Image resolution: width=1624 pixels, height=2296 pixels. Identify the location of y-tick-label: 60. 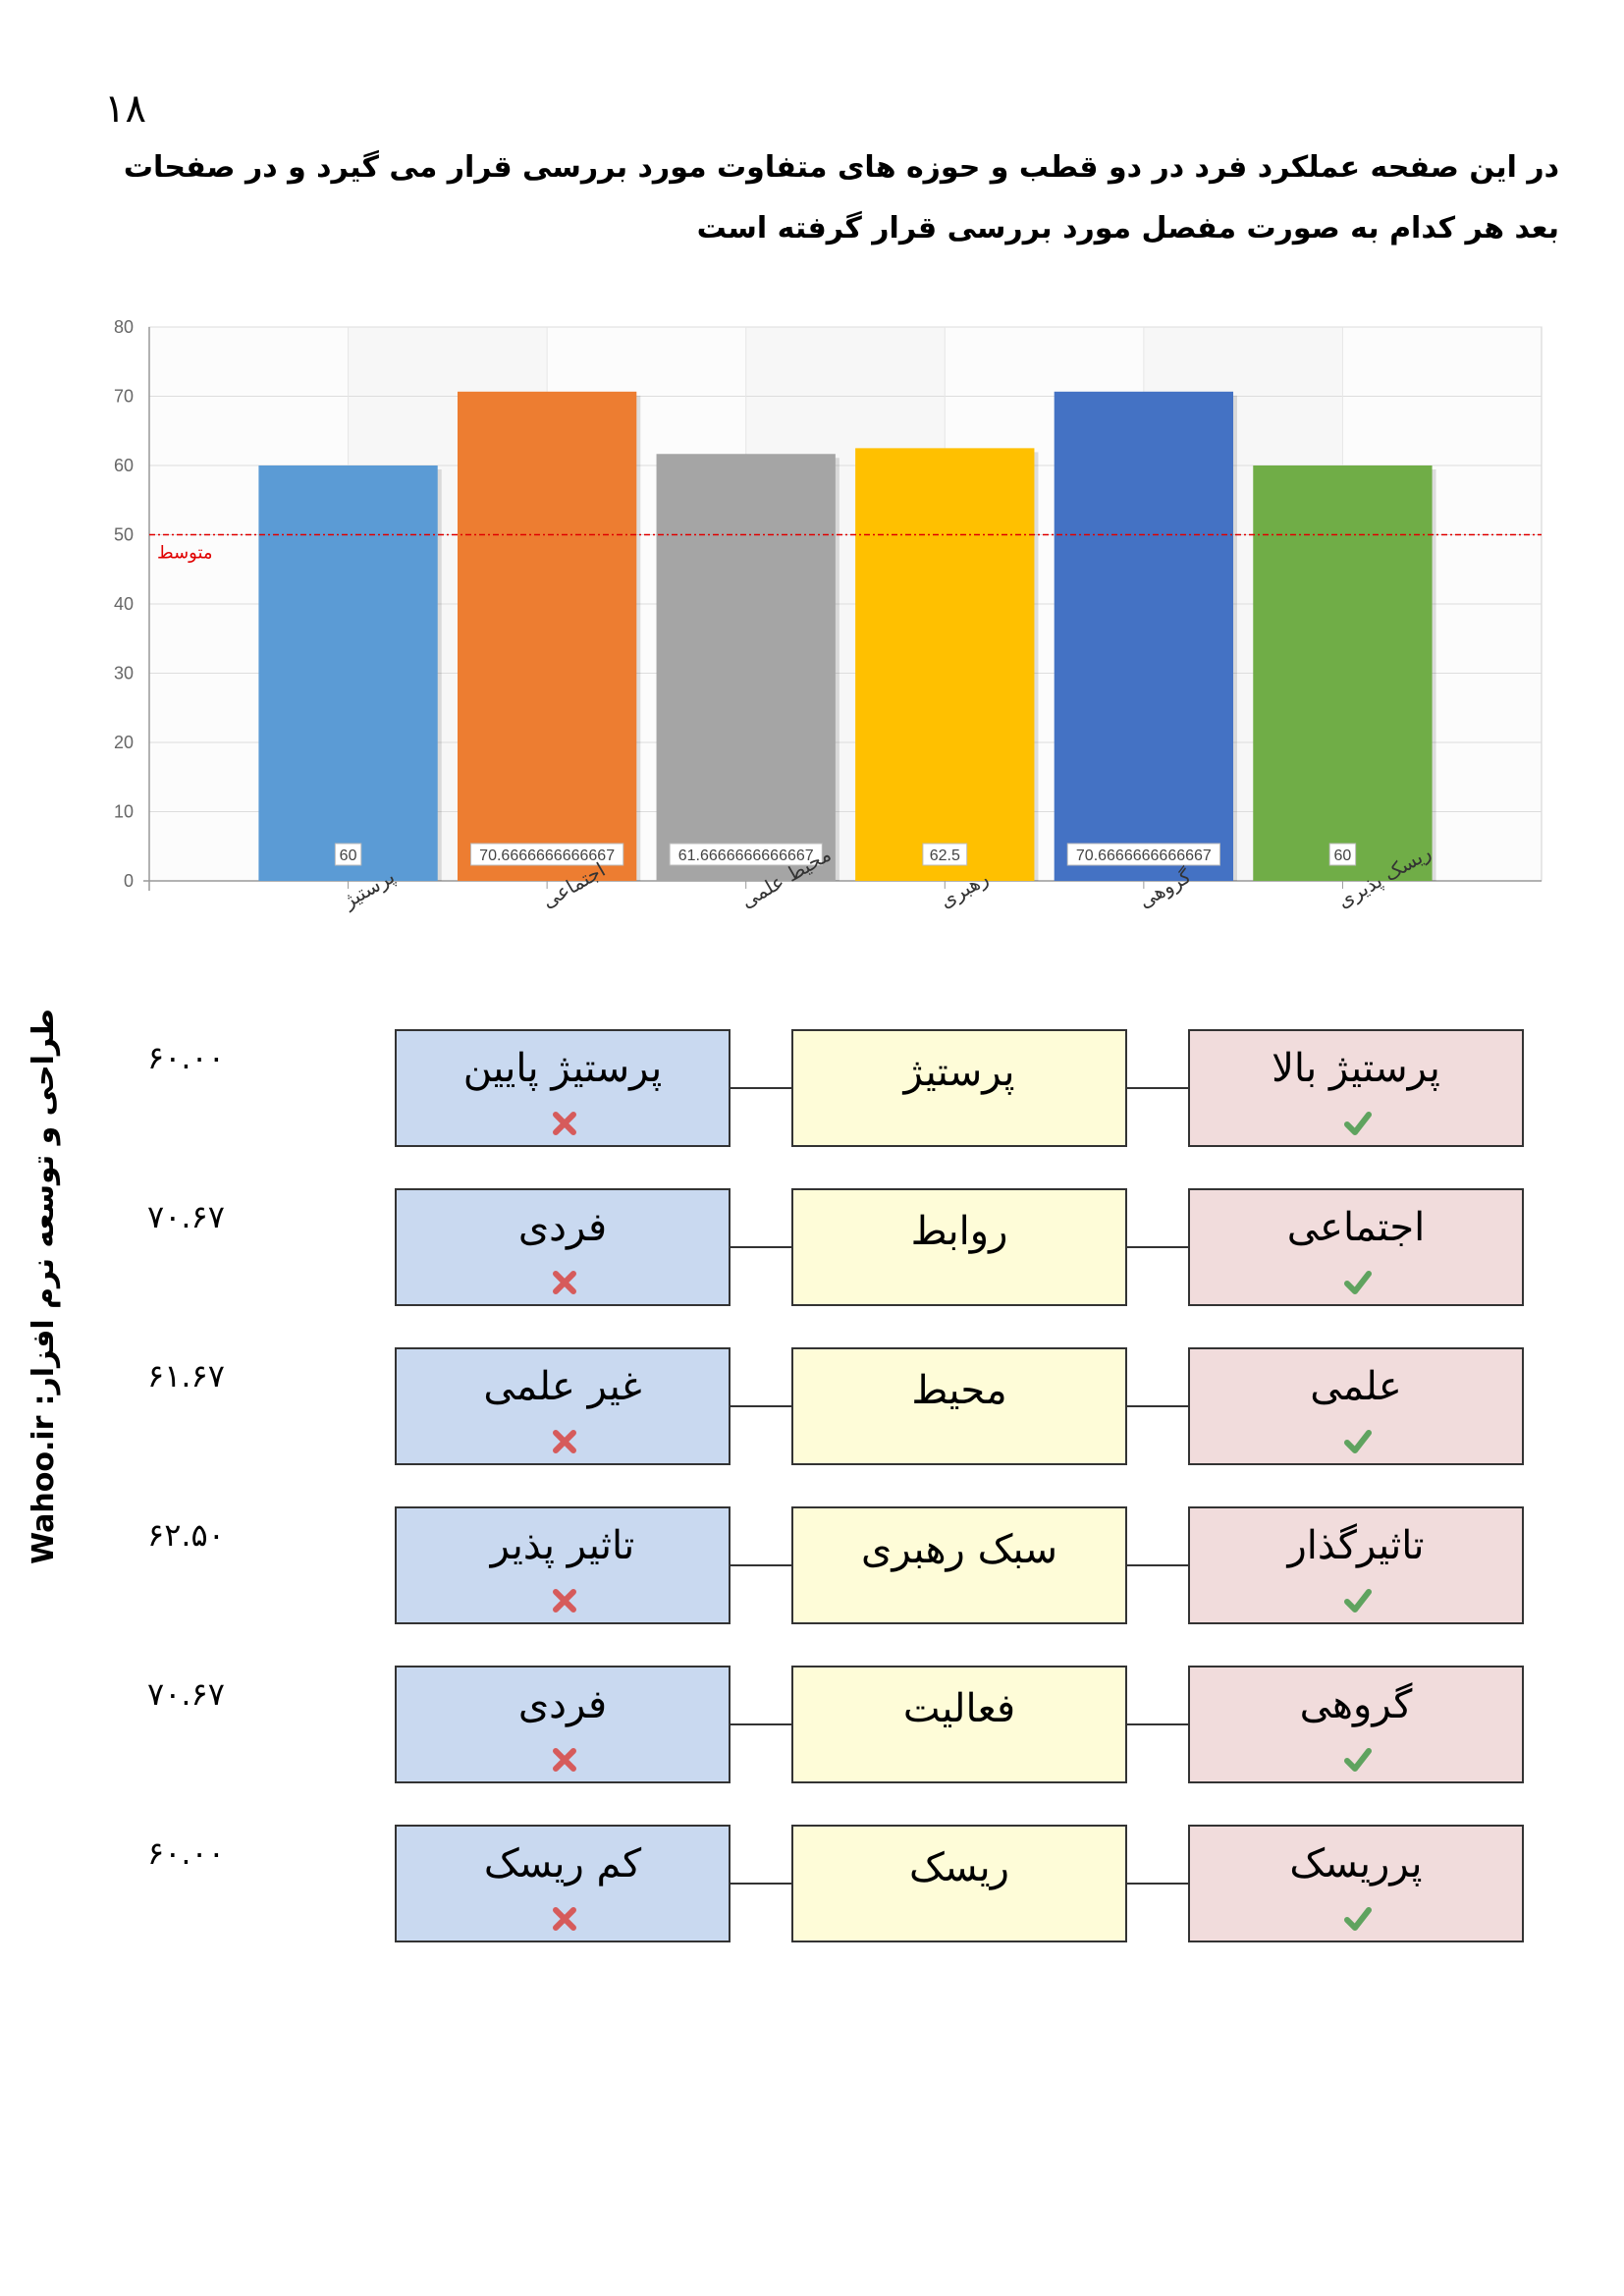
(124, 465).